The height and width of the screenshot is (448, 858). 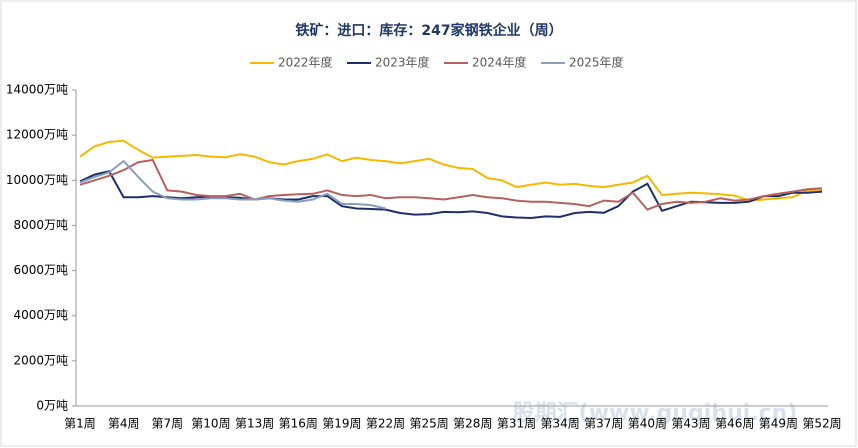 What do you see at coordinates (603, 424) in the screenshot?
I see `x-tick-label: 第37周` at bounding box center [603, 424].